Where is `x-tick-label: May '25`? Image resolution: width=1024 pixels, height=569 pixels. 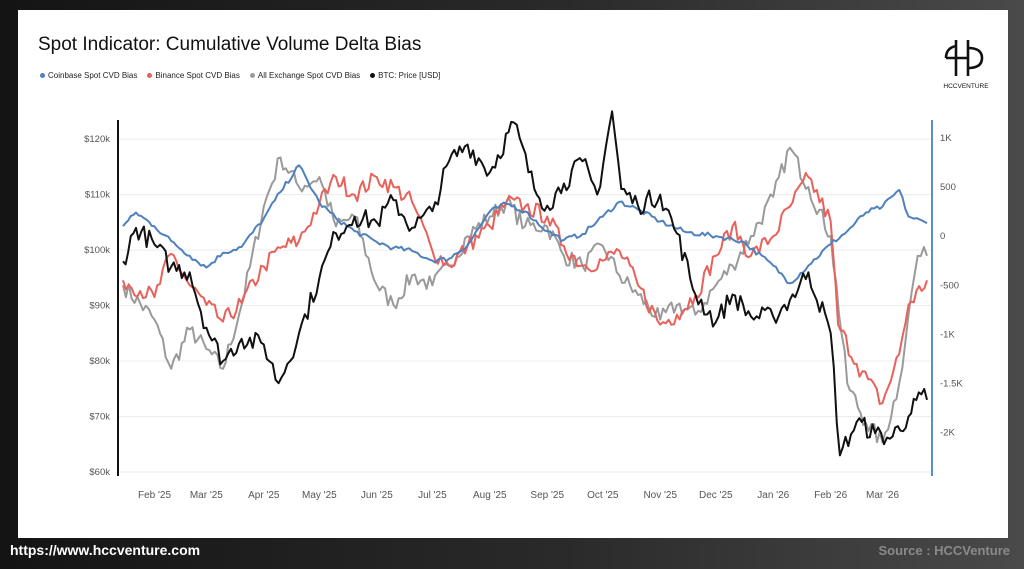
x-tick-label: May '25 is located at coordinates (319, 495).